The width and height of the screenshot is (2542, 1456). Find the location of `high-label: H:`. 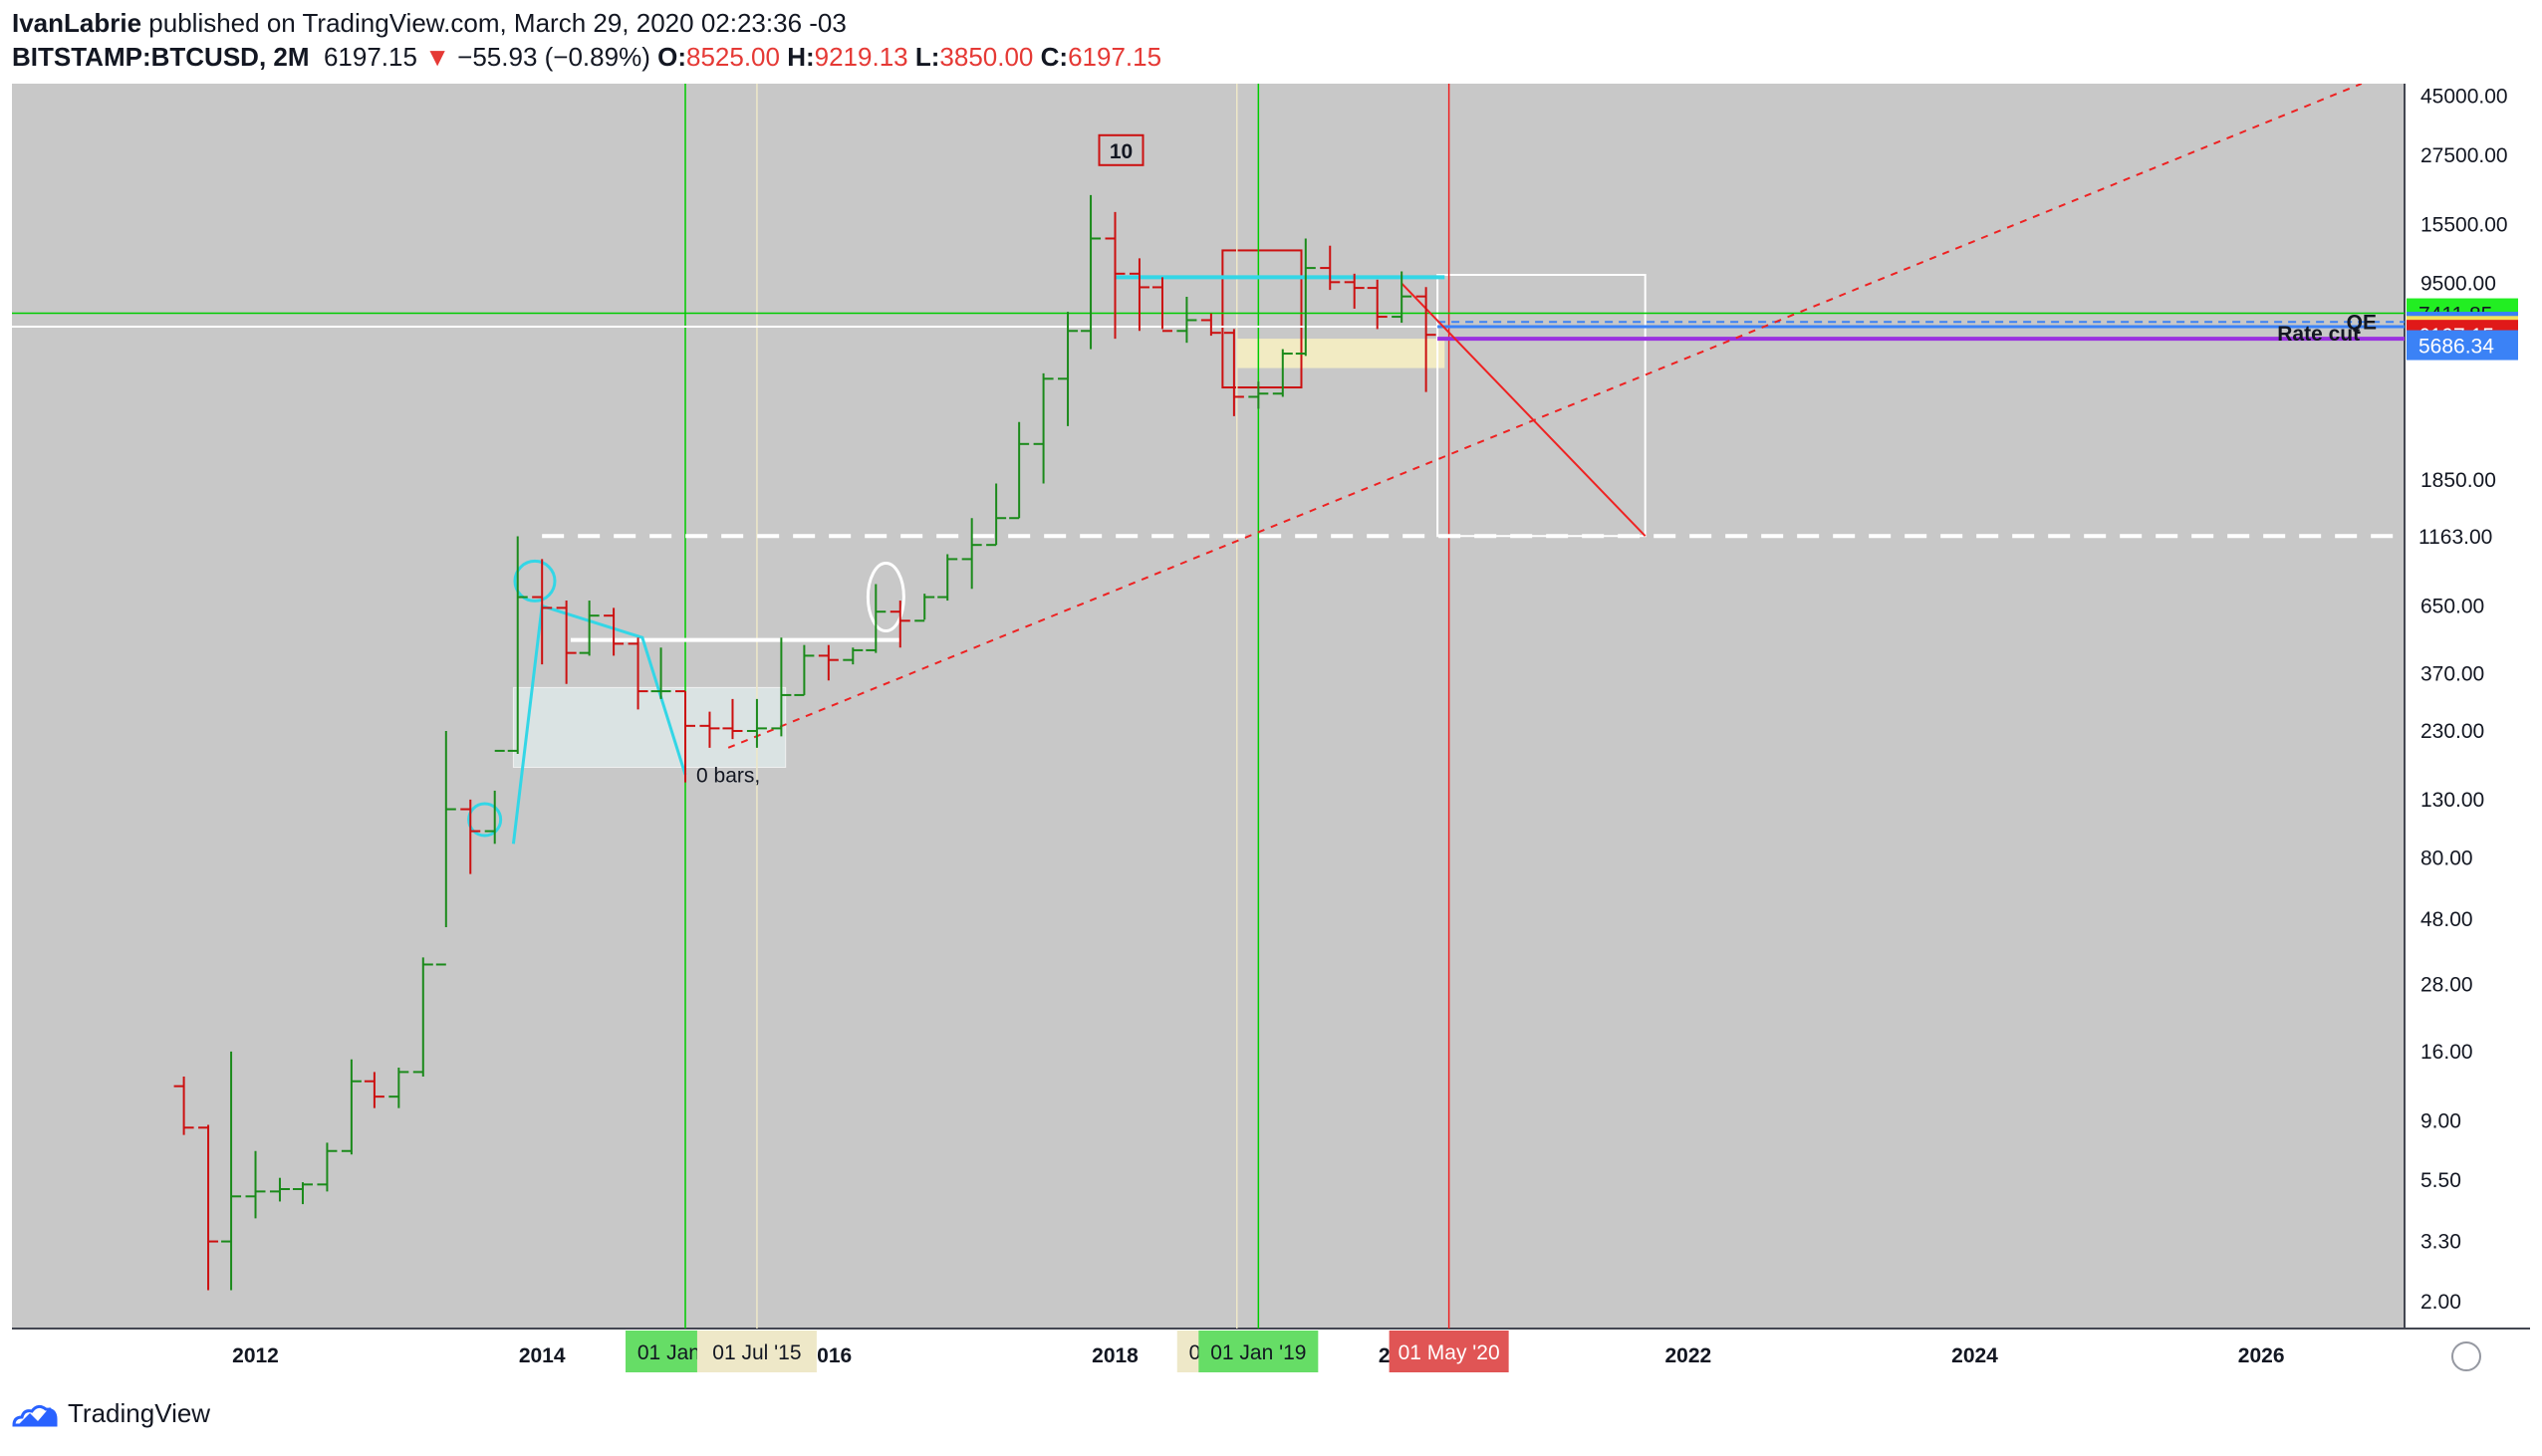

high-label: H: is located at coordinates (801, 57).